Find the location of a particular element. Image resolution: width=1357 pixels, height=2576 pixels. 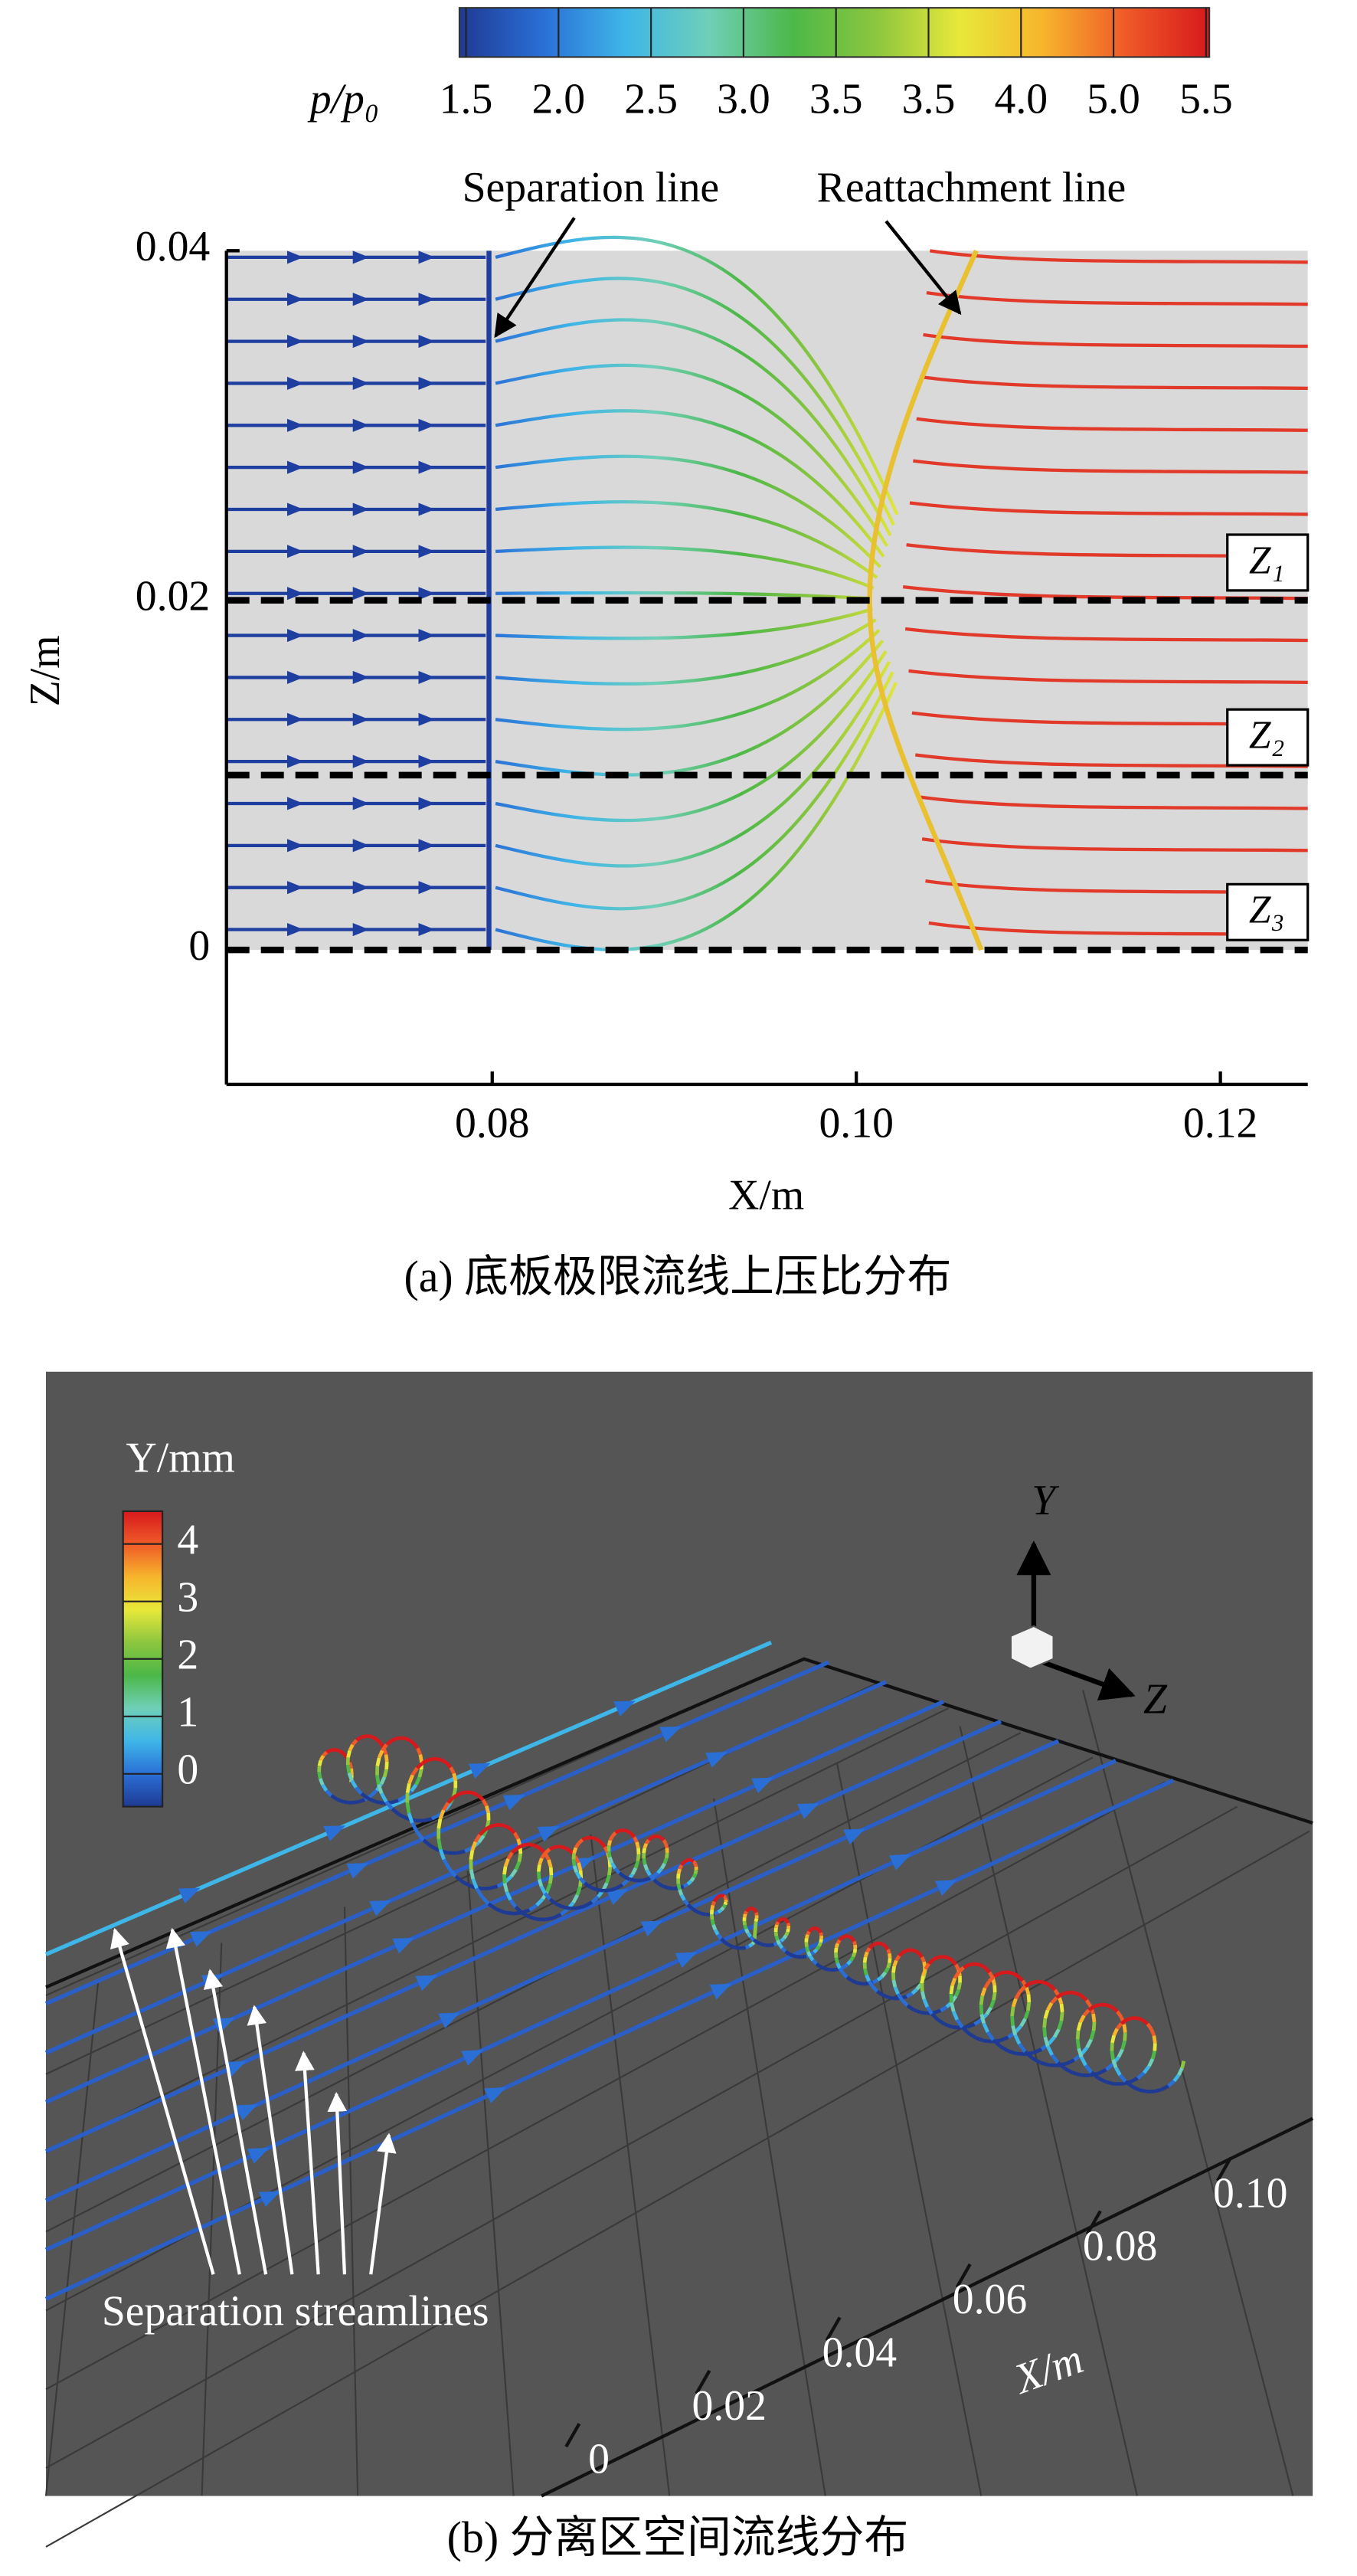

grid-line is located at coordinates (1048, 2111).